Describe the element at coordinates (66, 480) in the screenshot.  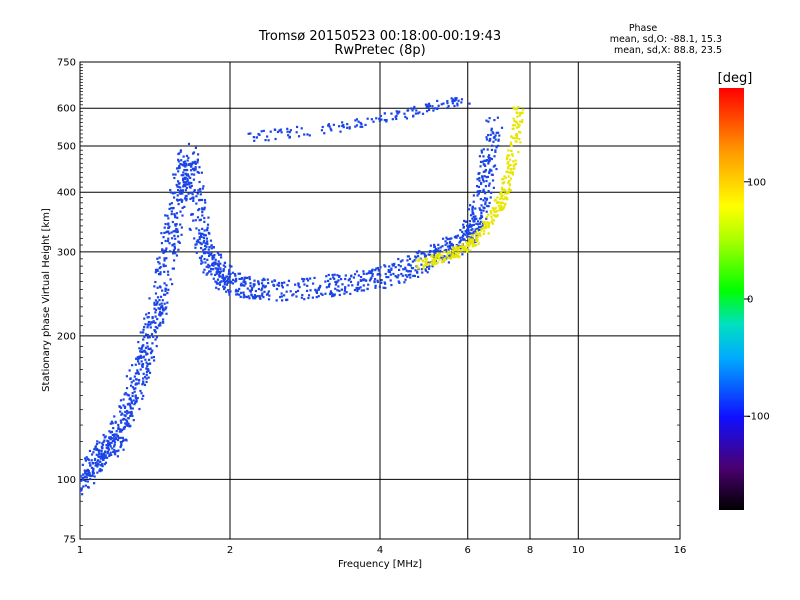
I see `y-tick-label: 100` at that location.